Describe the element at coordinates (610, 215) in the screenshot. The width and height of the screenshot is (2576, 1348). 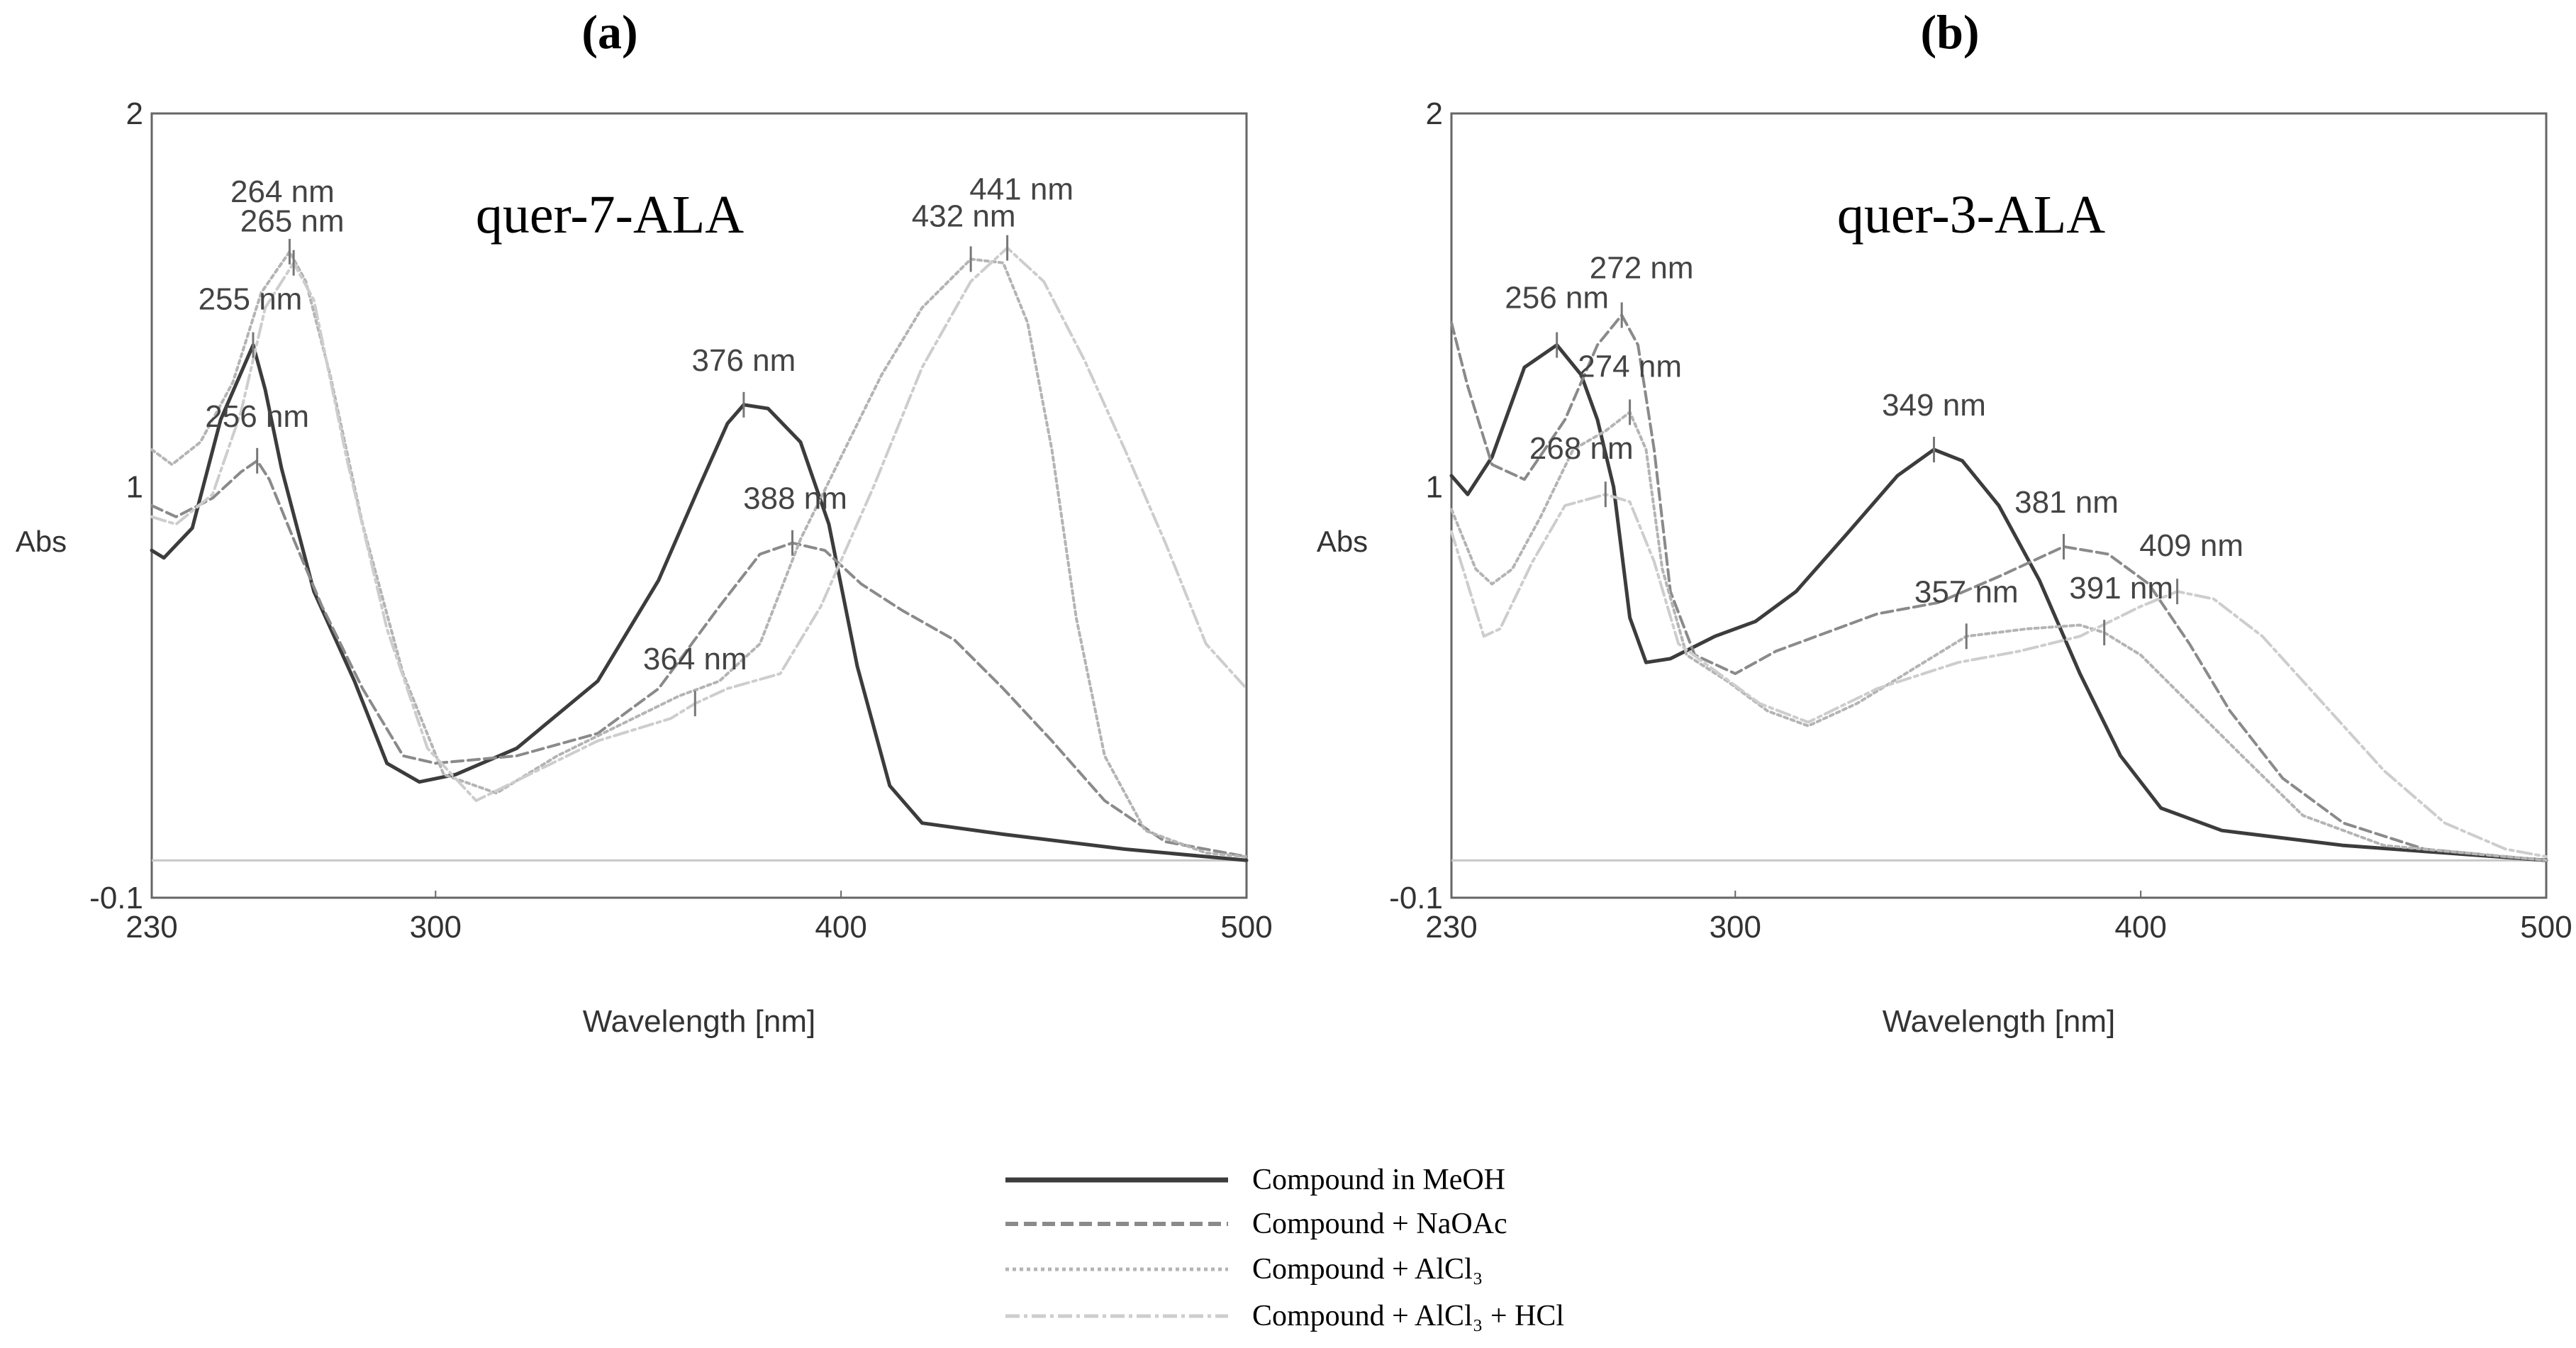
I see `panel-a-compound-name: quer-7-ALA` at that location.